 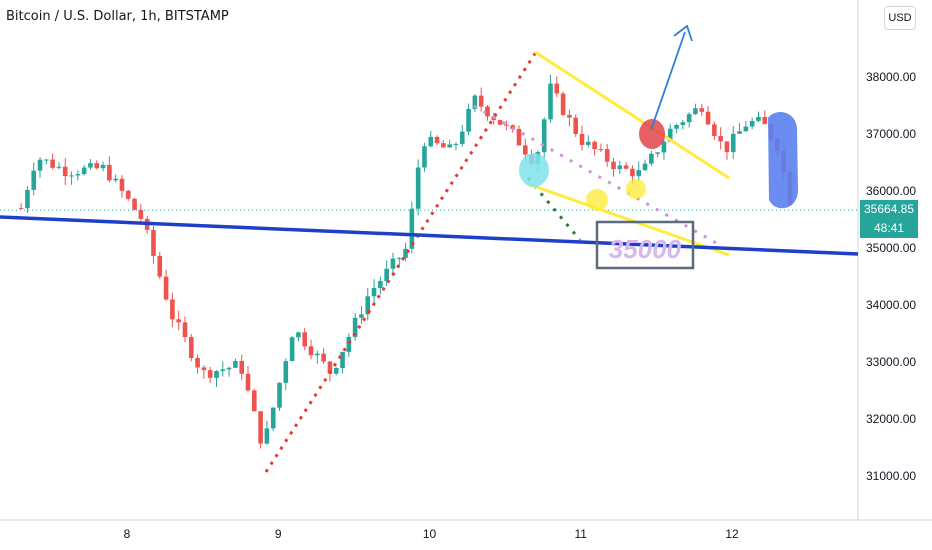 I want to click on y-tick-label: 33000.00, so click(x=891, y=362).